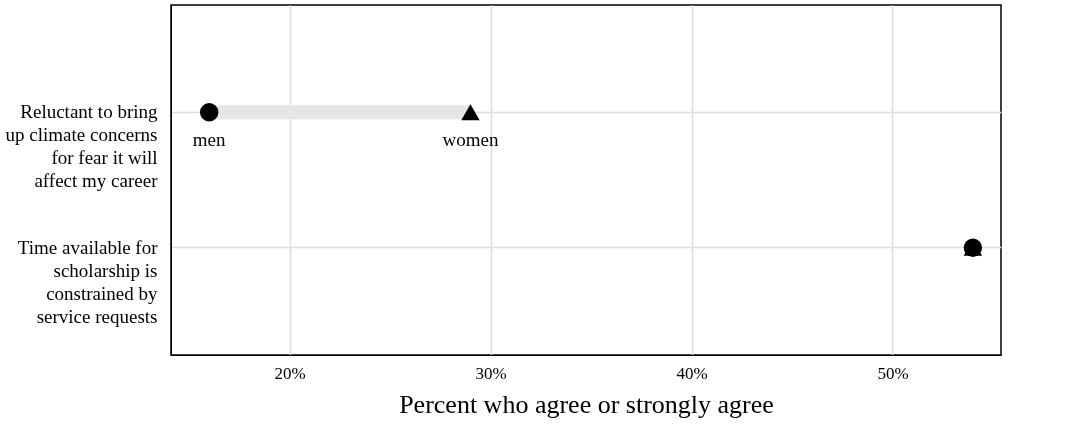 This screenshot has height=438, width=1067. What do you see at coordinates (82, 146) in the screenshot?
I see `y-tick-label: Reluctant to bring up climate concerns for fear it will affect my career` at bounding box center [82, 146].